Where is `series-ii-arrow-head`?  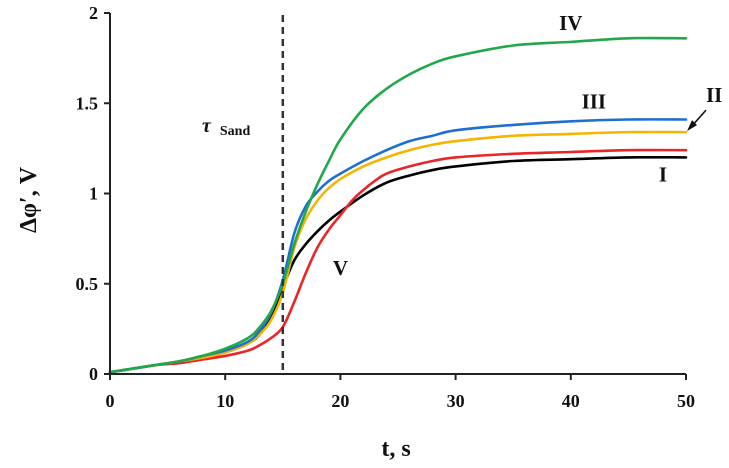
series-ii-arrow-head is located at coordinates (692, 126).